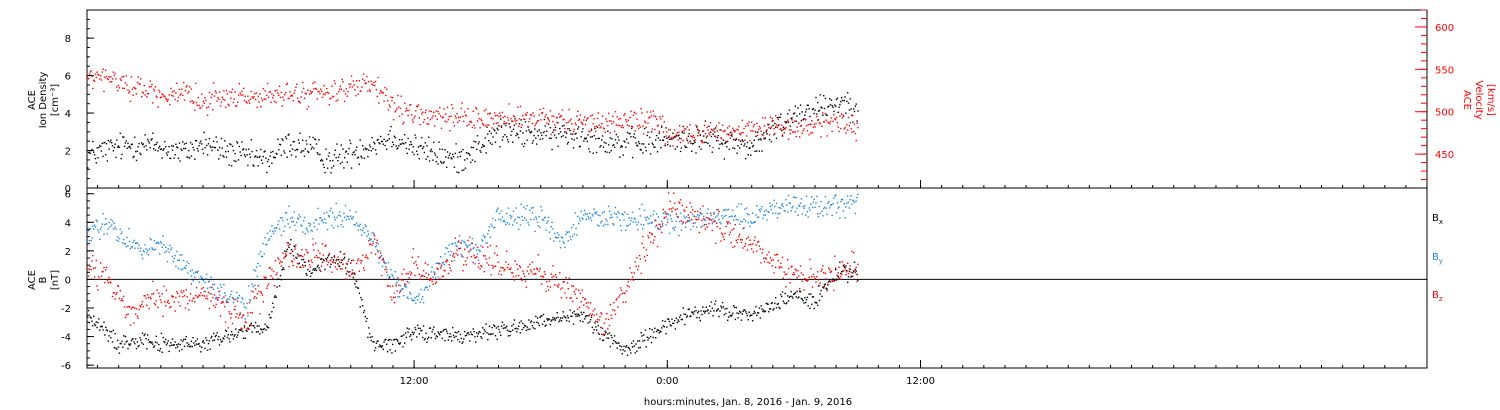  What do you see at coordinates (68, 77) in the screenshot?
I see `ytick-label-left-top-3: 6` at bounding box center [68, 77].